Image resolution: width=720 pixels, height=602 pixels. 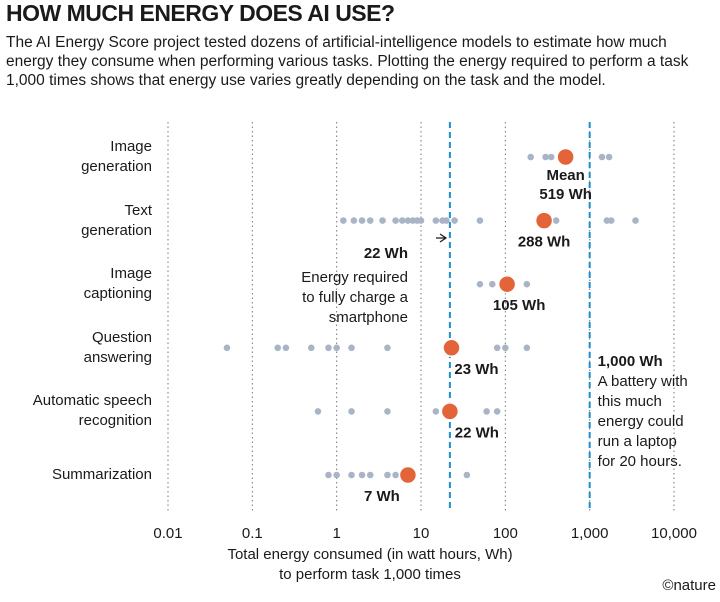 I want to click on x-tick-label: 0.1, so click(x=252, y=533).